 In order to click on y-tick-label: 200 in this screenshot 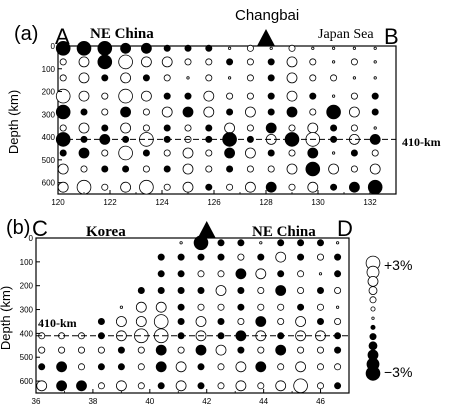, I will do `click(49, 92)`.